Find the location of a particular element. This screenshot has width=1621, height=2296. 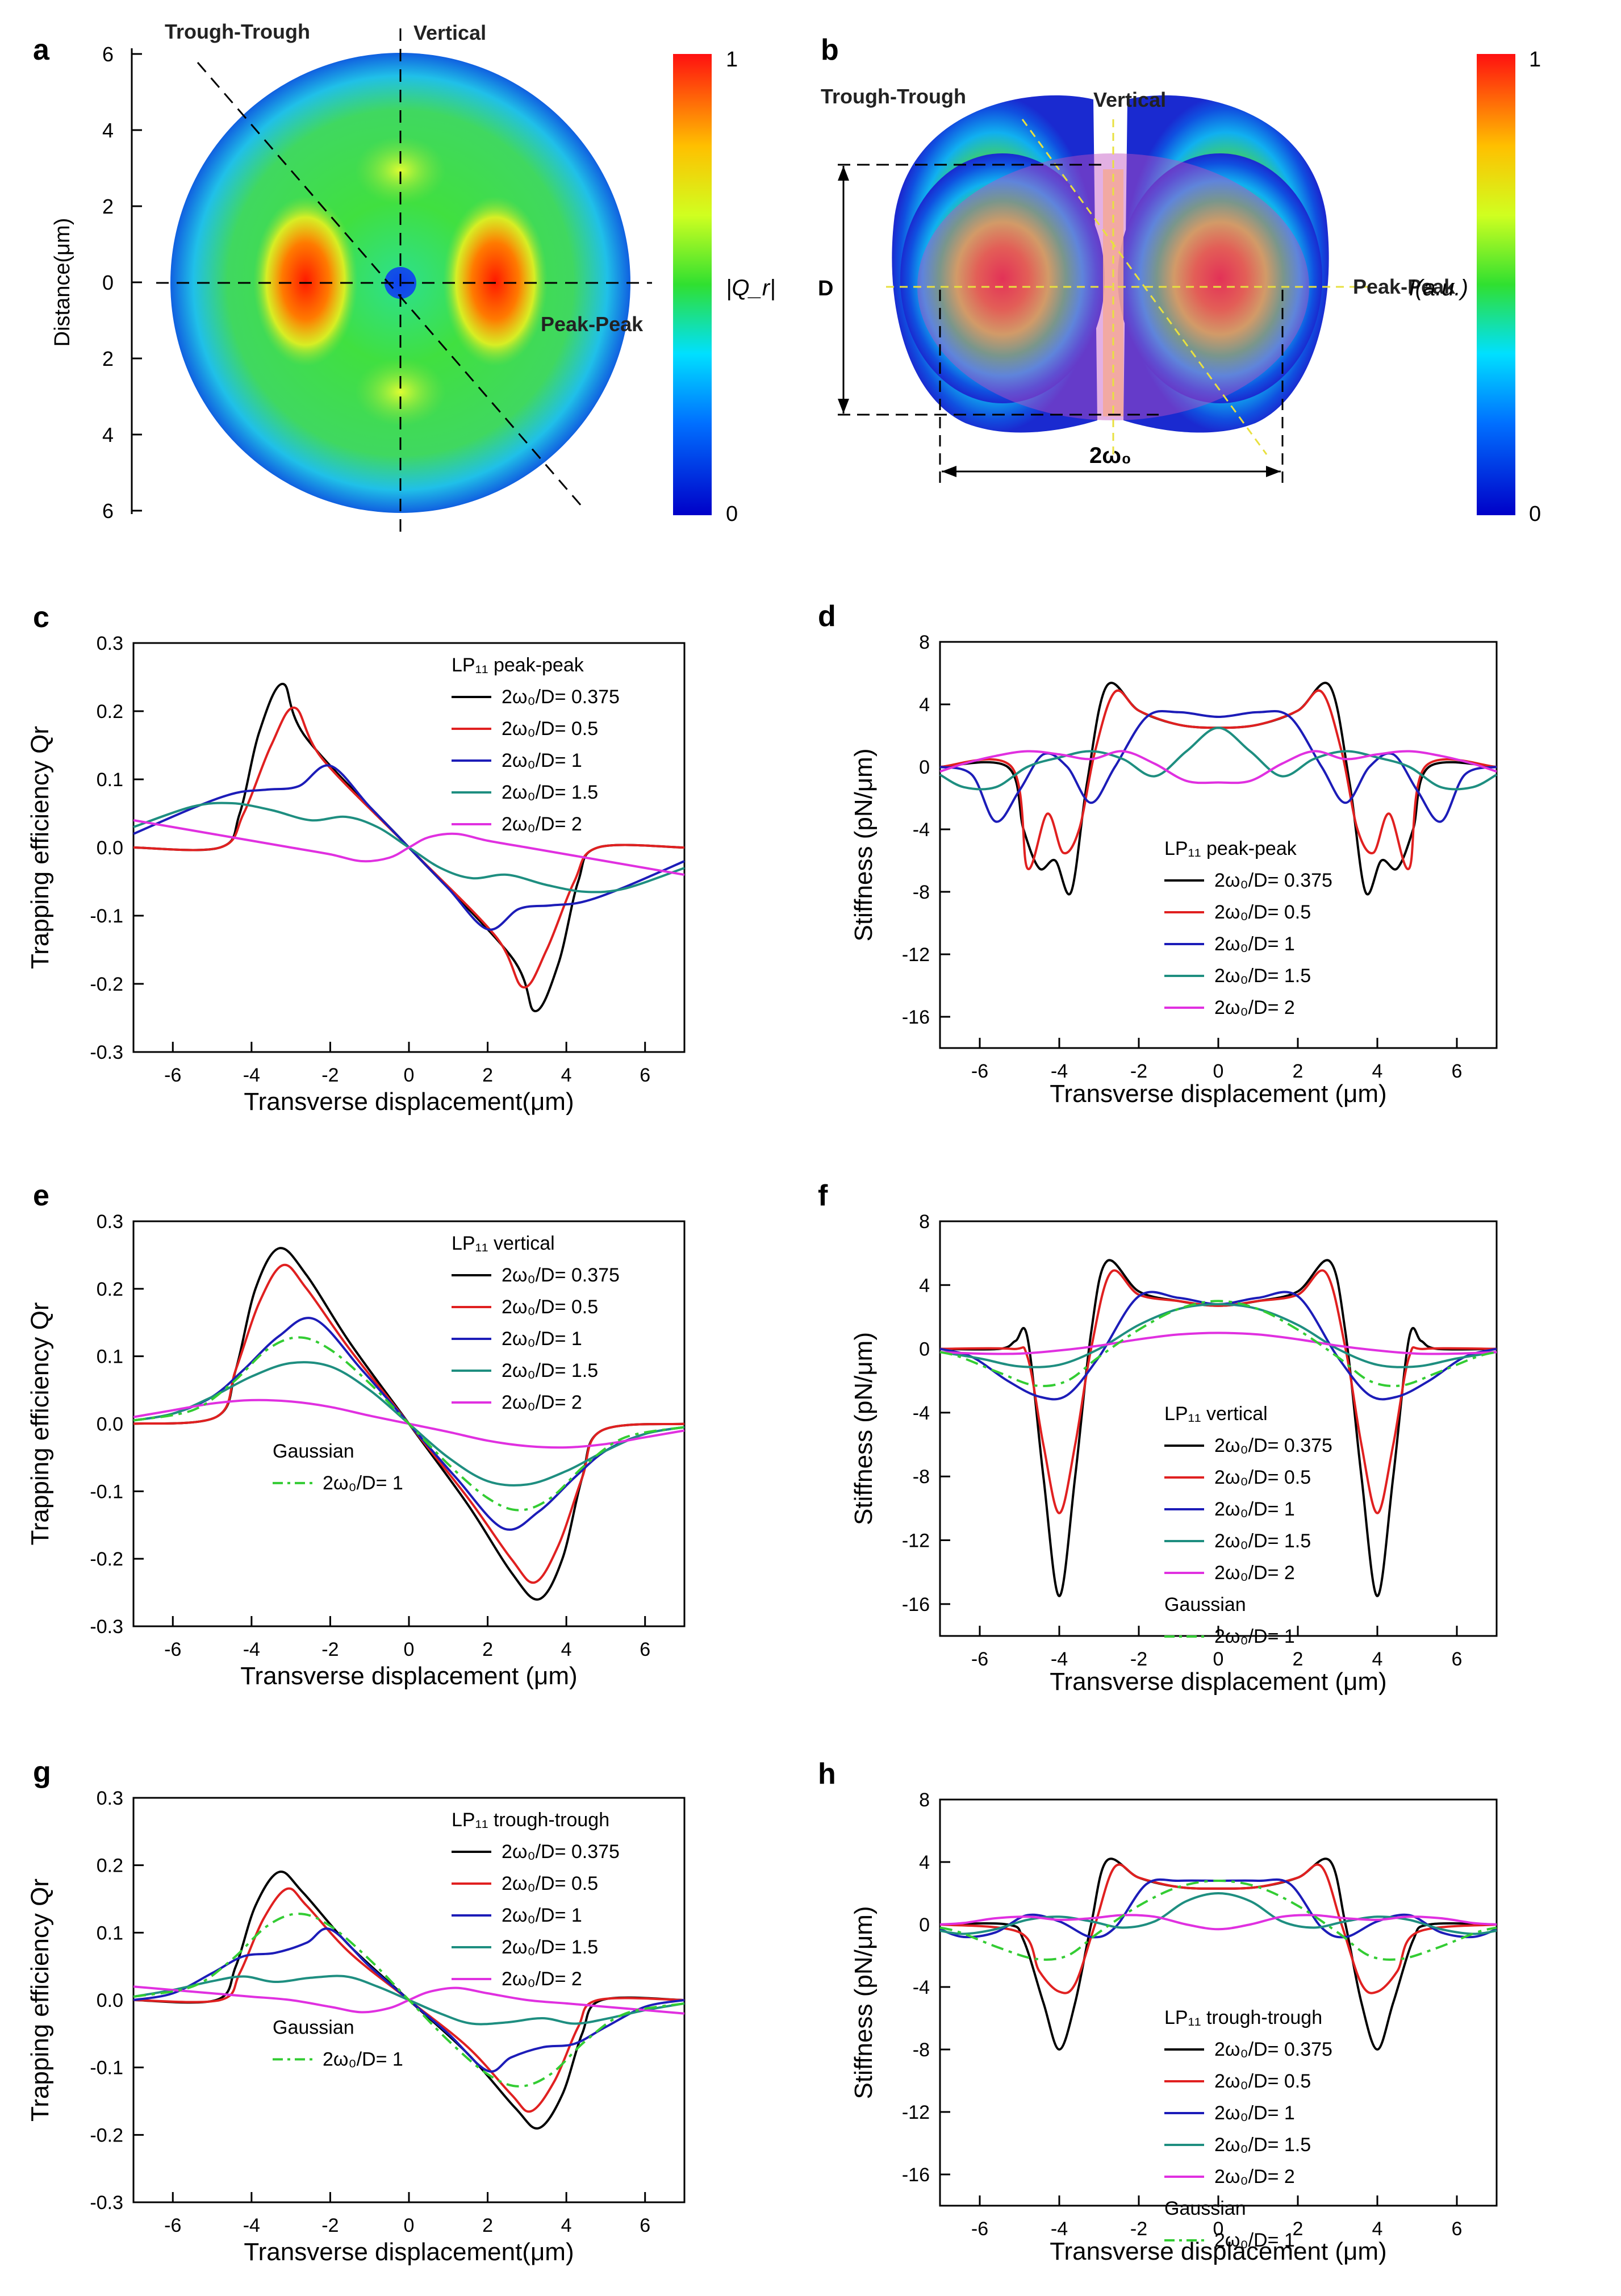

panel-letter-c: c is located at coordinates (41, 617).